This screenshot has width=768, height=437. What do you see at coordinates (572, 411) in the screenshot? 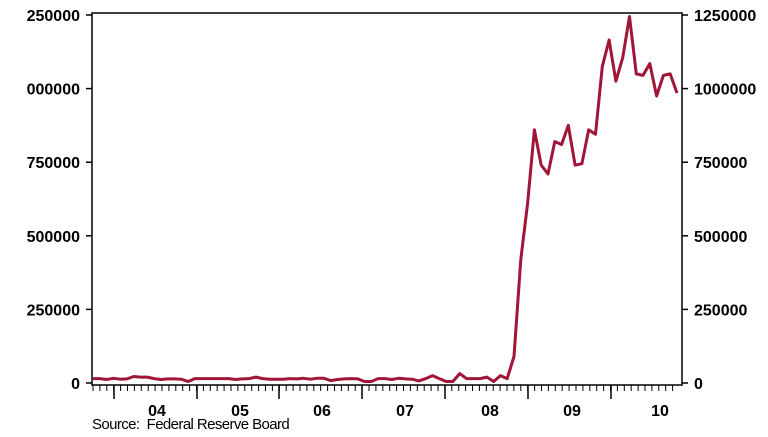
I see `x-tick-label: 09` at bounding box center [572, 411].